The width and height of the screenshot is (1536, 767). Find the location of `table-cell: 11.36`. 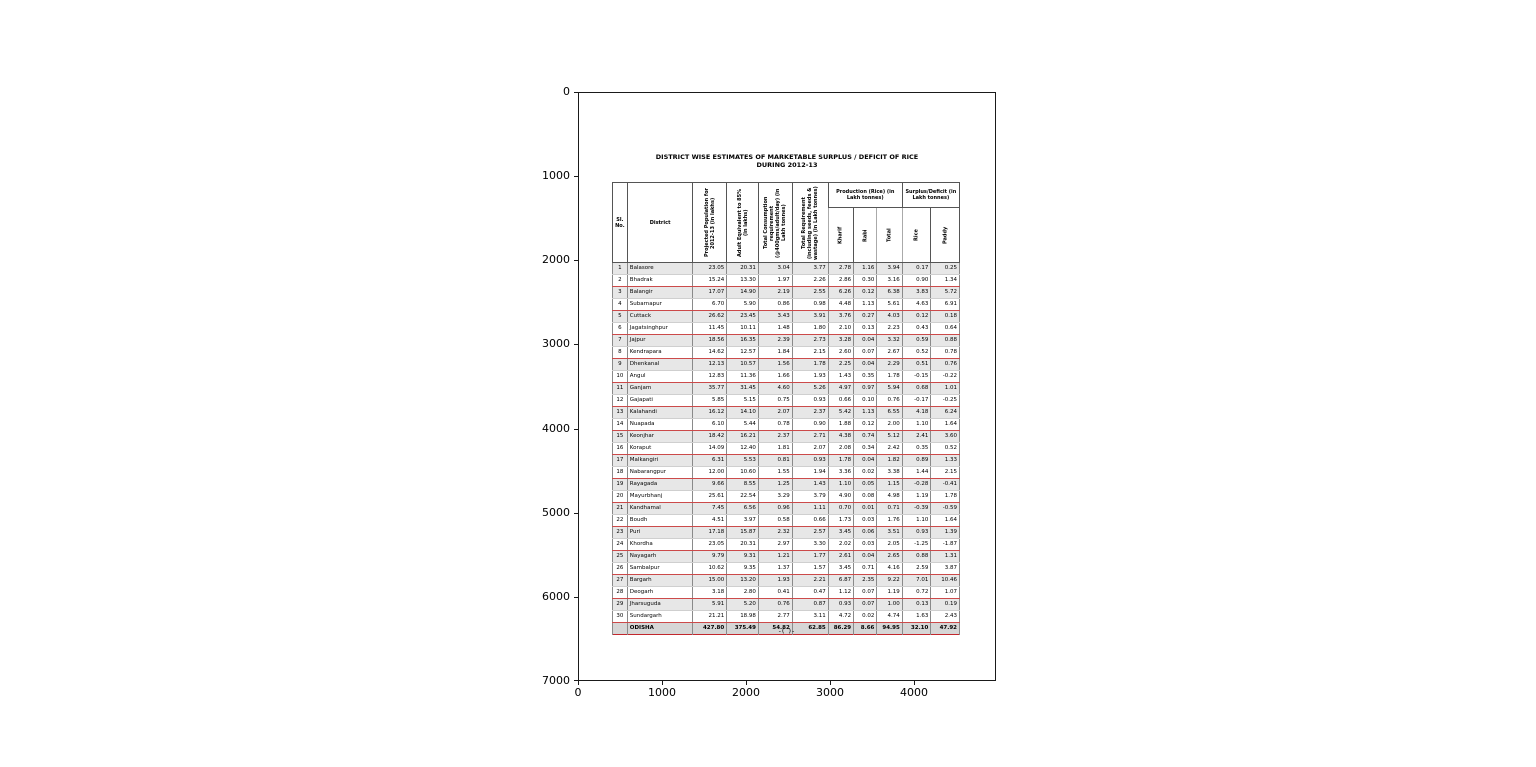

table-cell: 11.36 is located at coordinates (742, 376).